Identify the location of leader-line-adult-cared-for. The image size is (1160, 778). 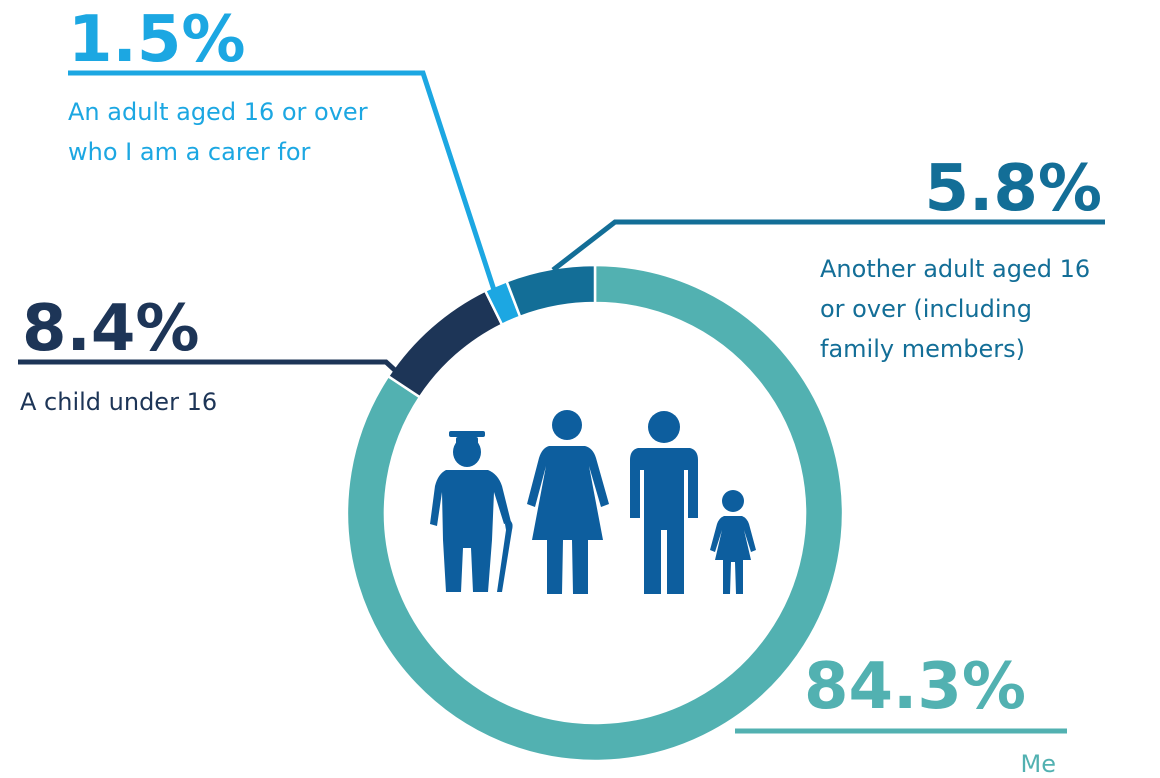
(282, 180).